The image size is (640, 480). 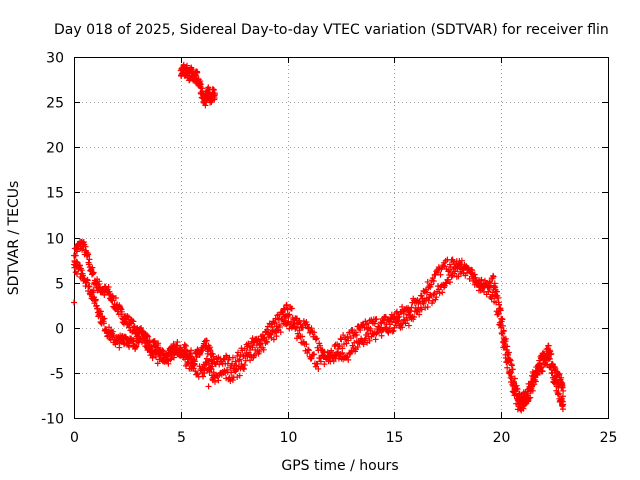 I want to click on x-tick-label: 25, so click(x=609, y=438).